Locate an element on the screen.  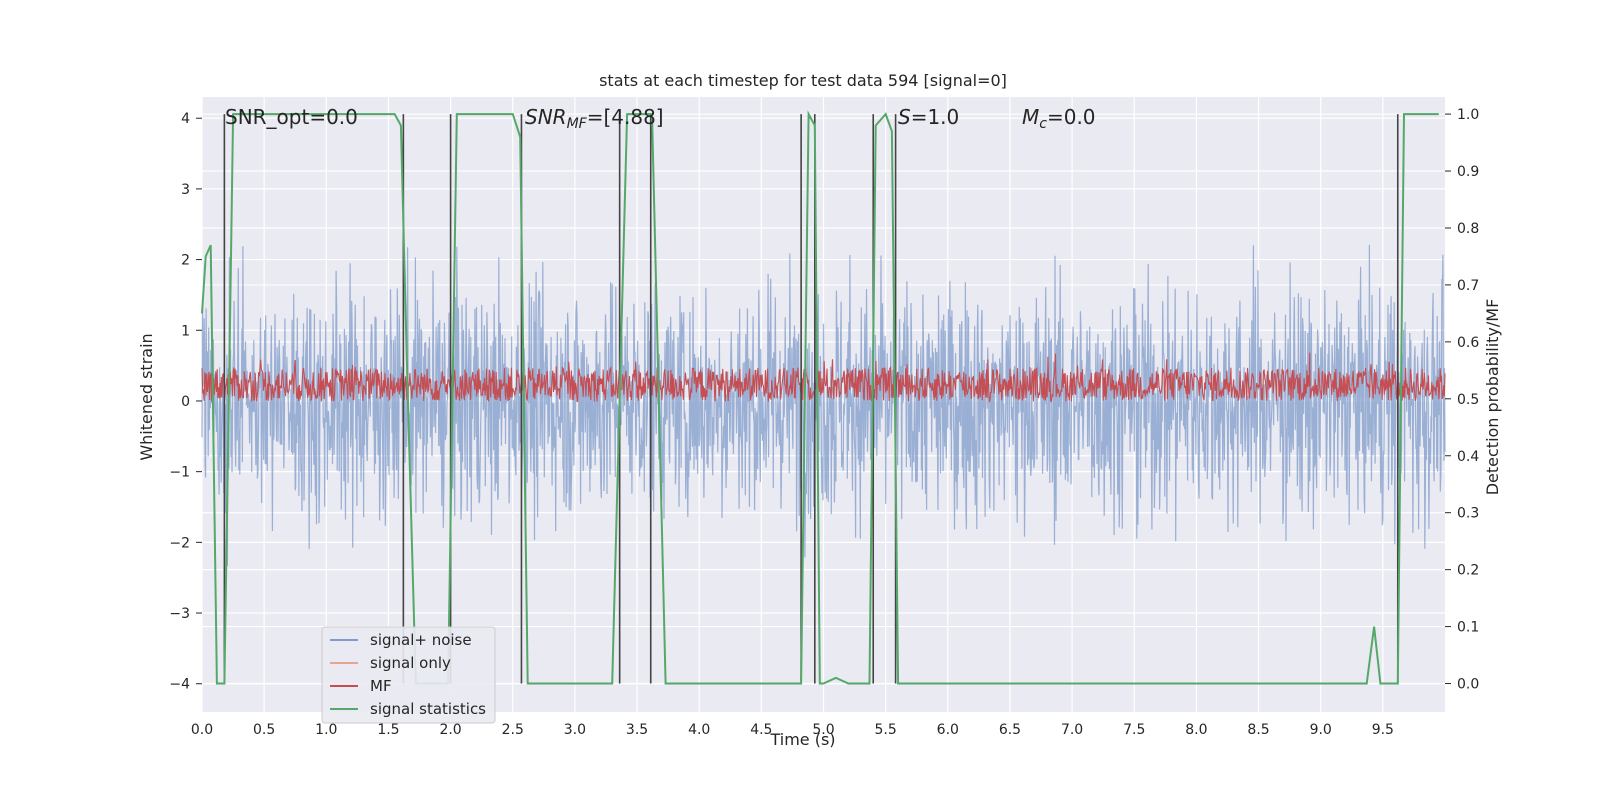
x-tick-label: 3.5 is located at coordinates (637, 730).